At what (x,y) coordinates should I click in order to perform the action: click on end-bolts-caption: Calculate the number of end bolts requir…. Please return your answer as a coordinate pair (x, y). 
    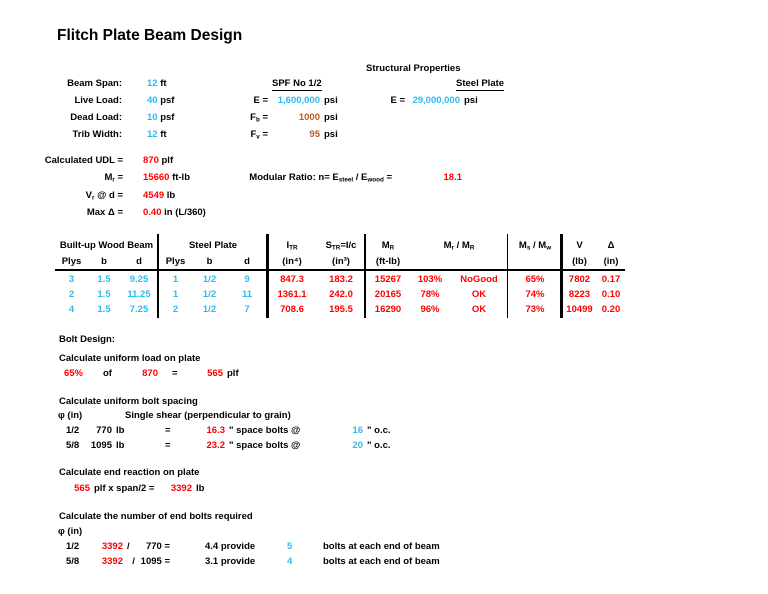
    Looking at the image, I should click on (156, 516).